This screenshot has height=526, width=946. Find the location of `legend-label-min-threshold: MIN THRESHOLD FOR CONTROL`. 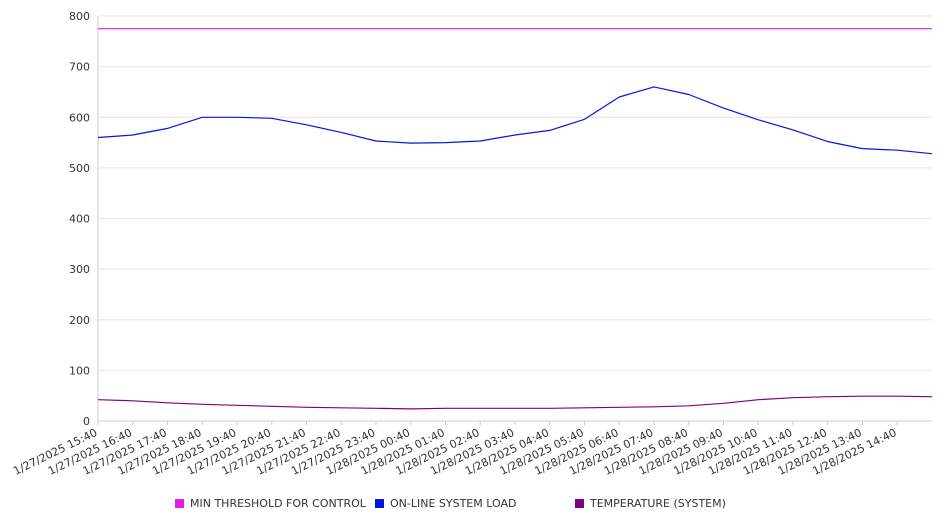

legend-label-min-threshold: MIN THRESHOLD FOR CONTROL is located at coordinates (278, 503).